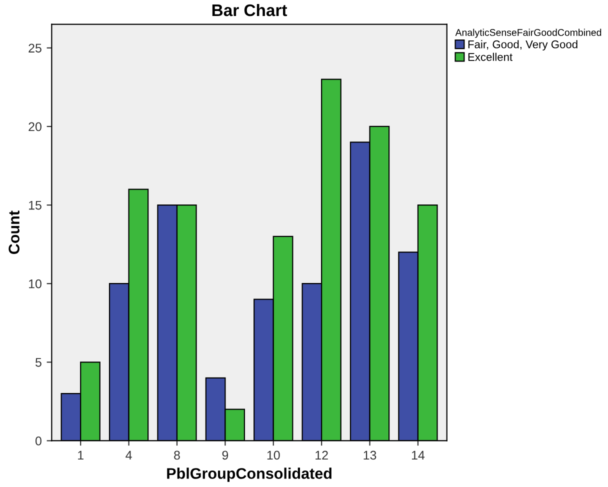 This screenshot has width=608, height=487. I want to click on x-tick-label: 4, so click(129, 455).